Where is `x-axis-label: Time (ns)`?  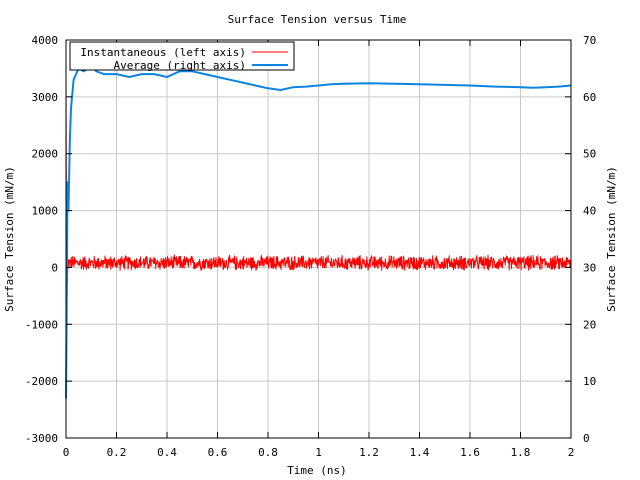
x-axis-label: Time (ns) is located at coordinates (317, 470).